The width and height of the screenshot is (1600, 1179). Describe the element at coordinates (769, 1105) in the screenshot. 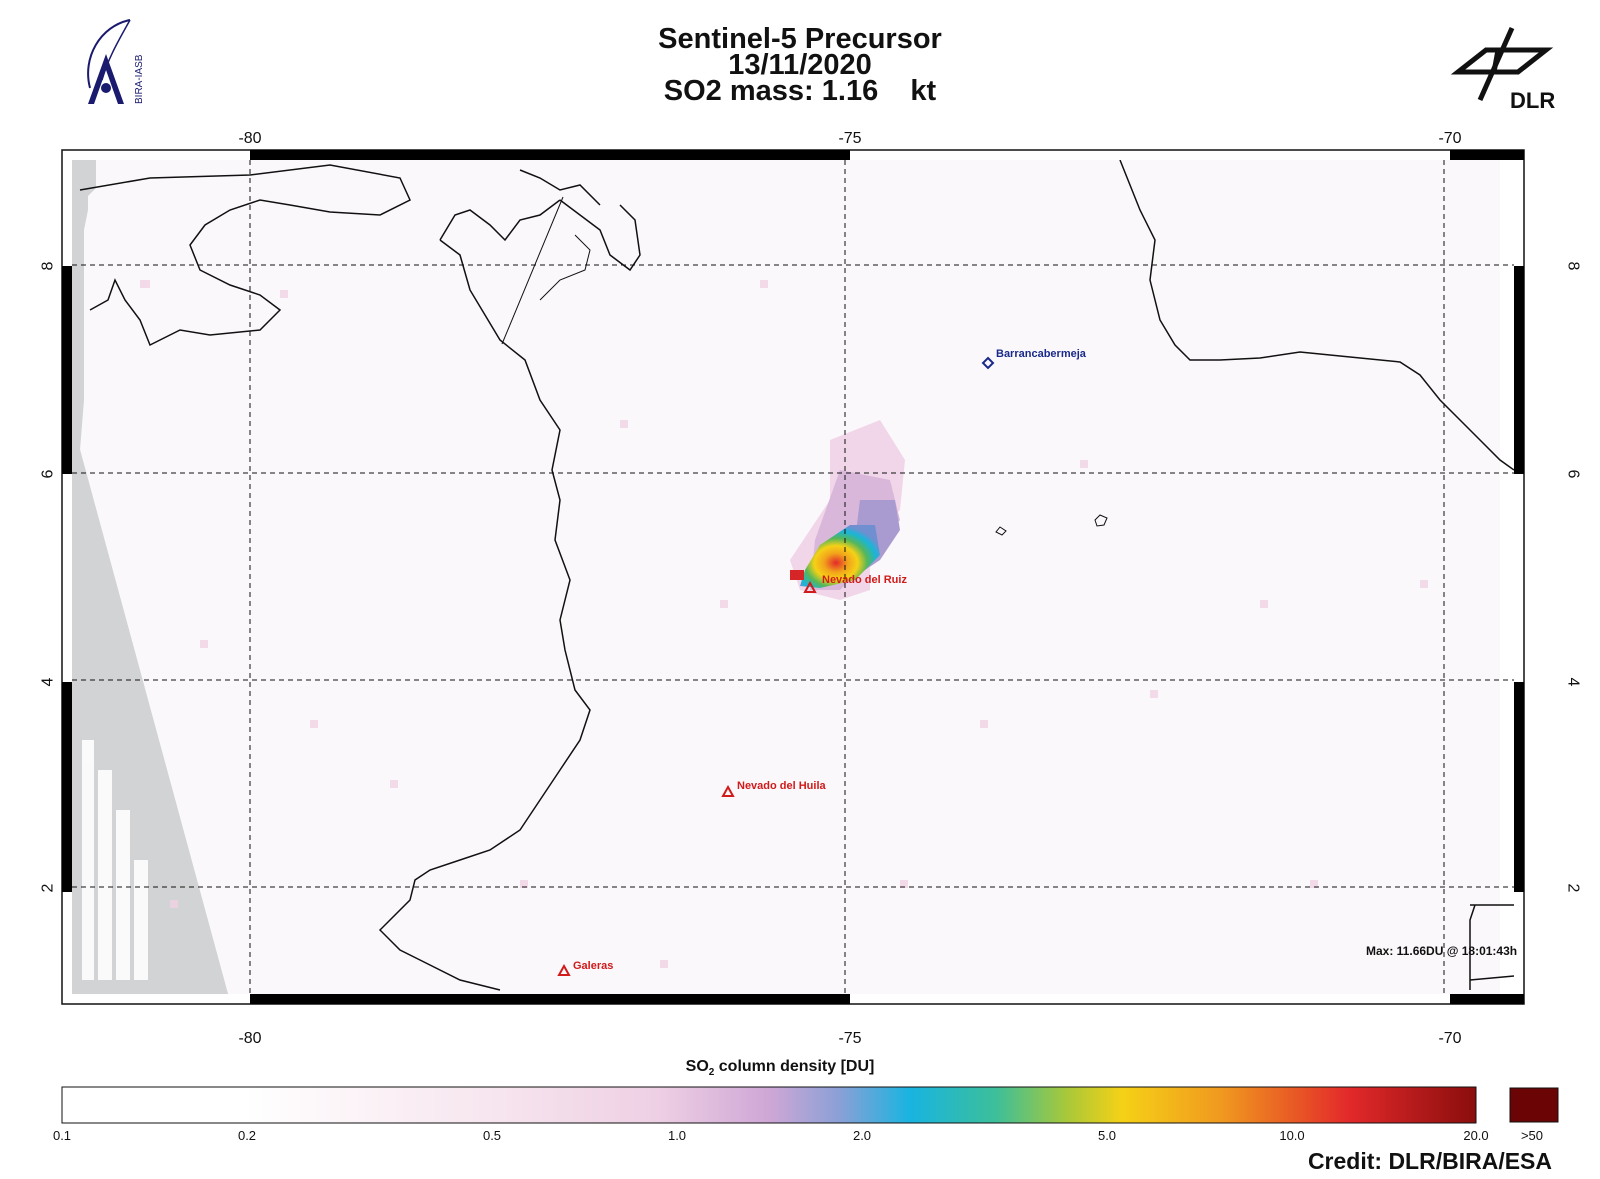

I see `colorbar-gradient` at that location.